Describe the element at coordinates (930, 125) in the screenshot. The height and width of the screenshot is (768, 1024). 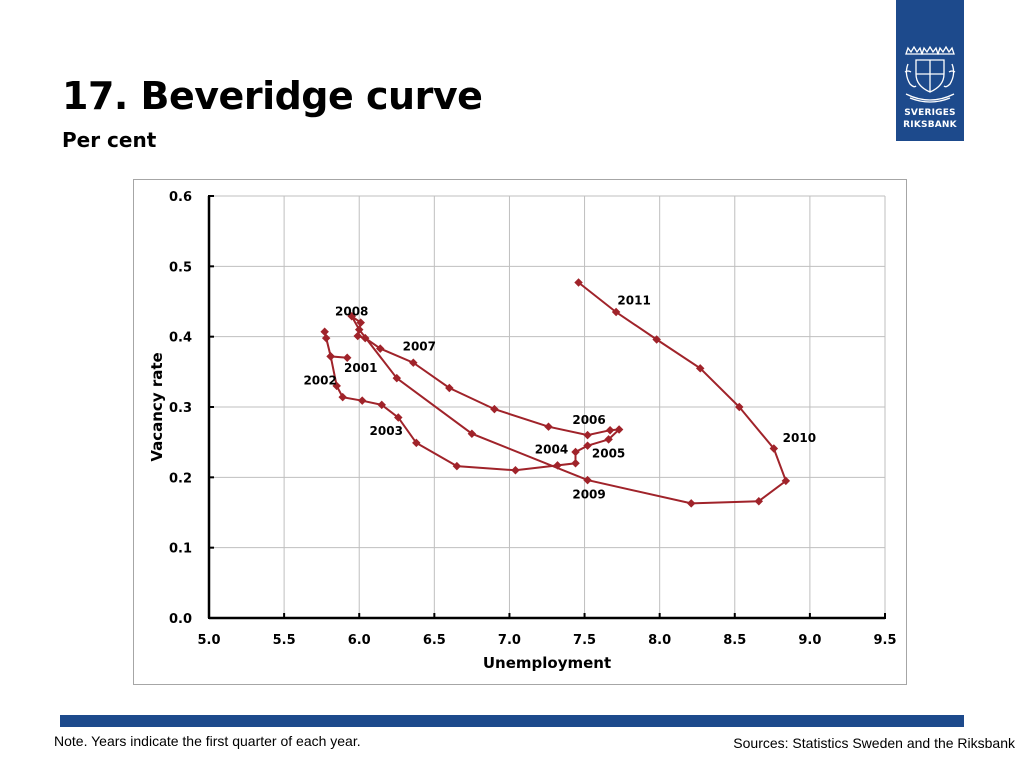
I see `logo-line-2: RIKSBANK` at that location.